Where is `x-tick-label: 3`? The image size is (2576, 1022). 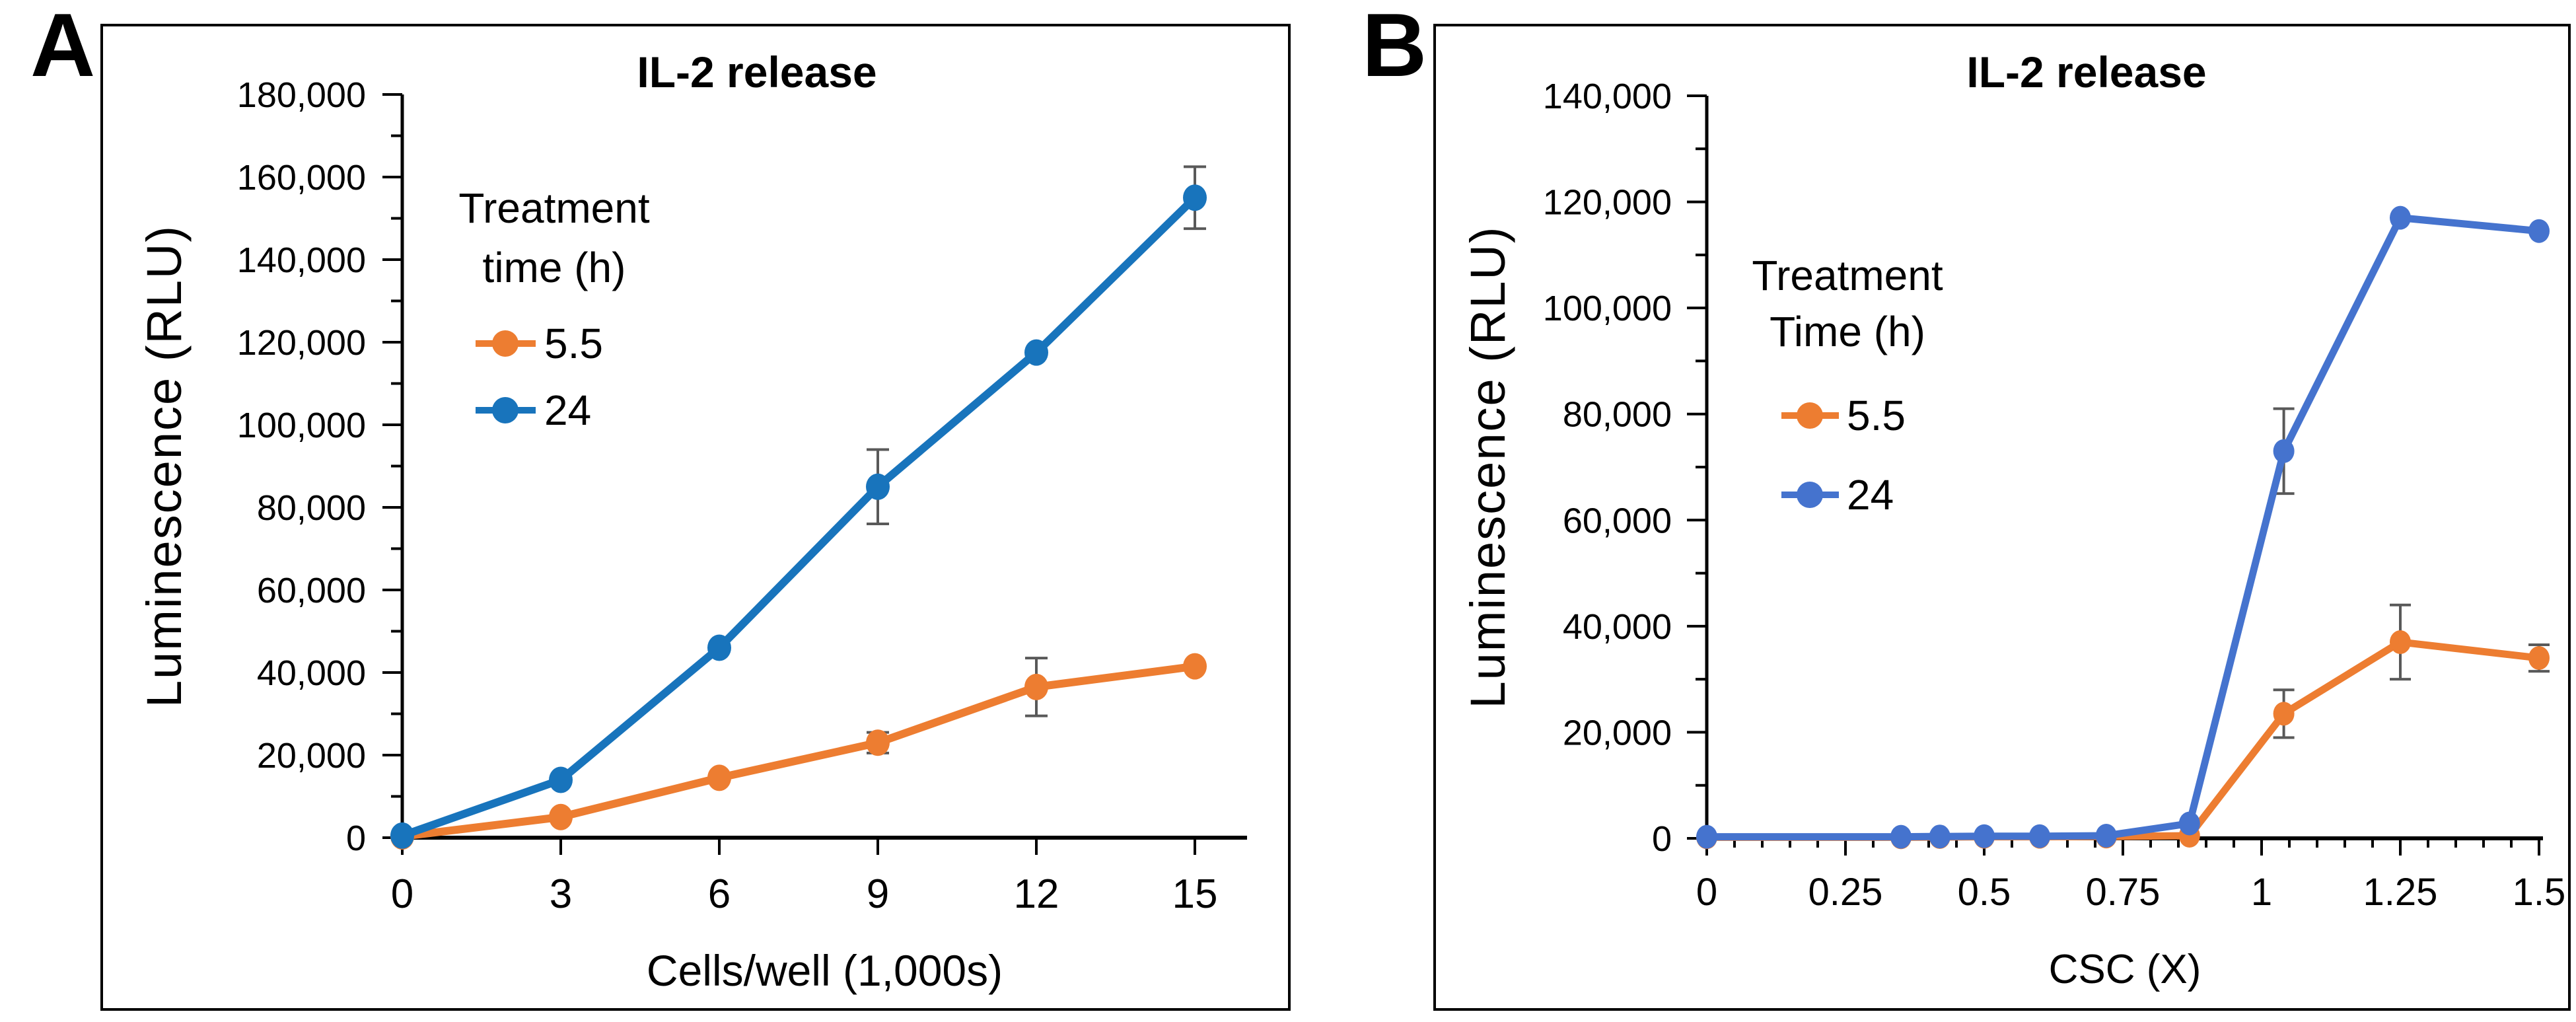
x-tick-label: 3 is located at coordinates (561, 894).